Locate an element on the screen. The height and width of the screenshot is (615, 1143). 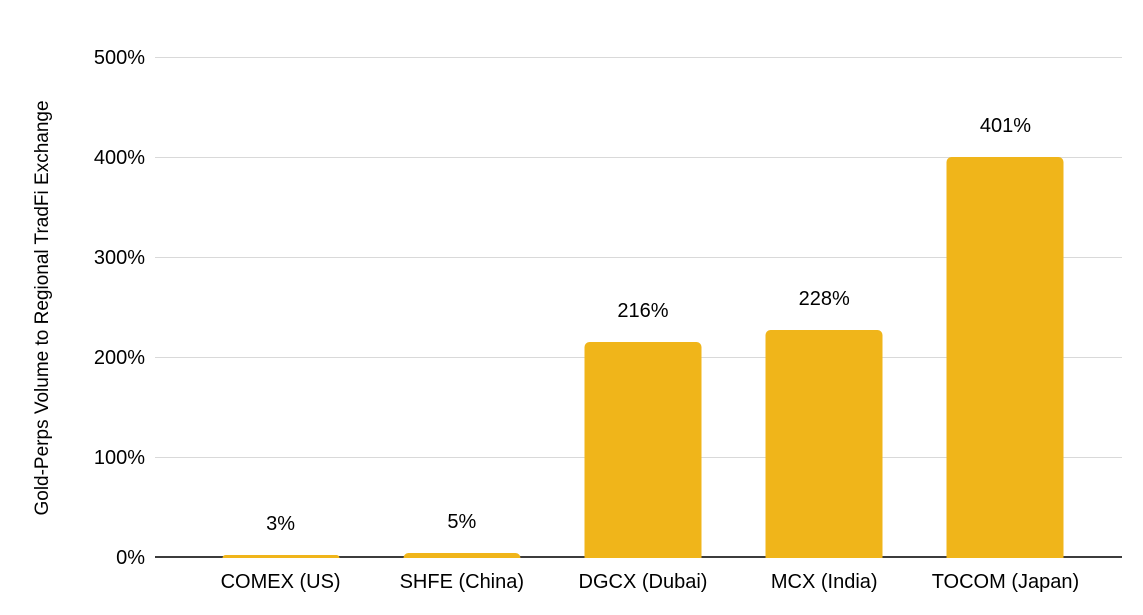
y-axis-tick-label: 500% is located at coordinates (119, 58).